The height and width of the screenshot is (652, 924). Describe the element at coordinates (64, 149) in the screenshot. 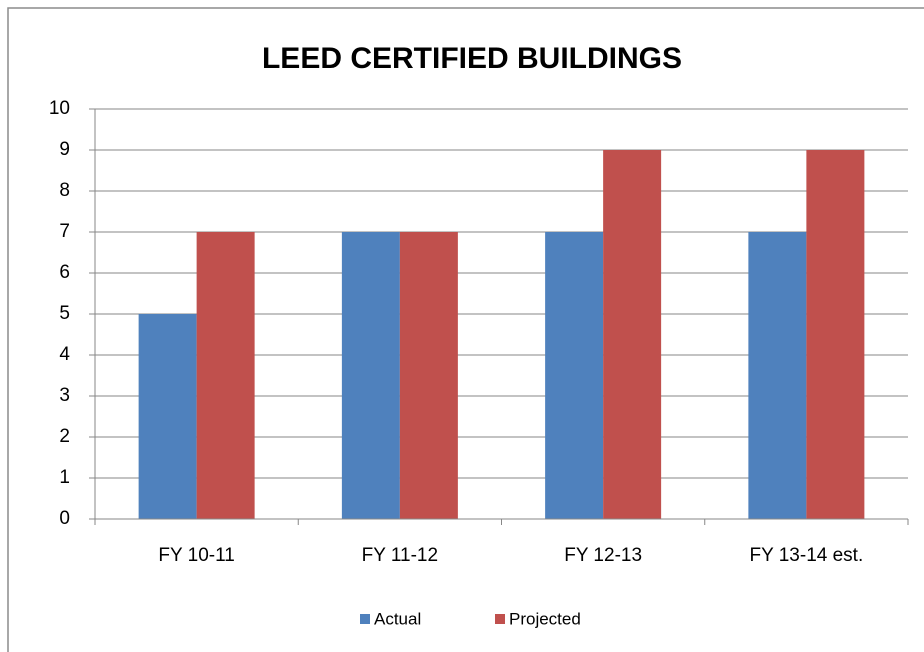

I see `y-tick-label: 9` at that location.